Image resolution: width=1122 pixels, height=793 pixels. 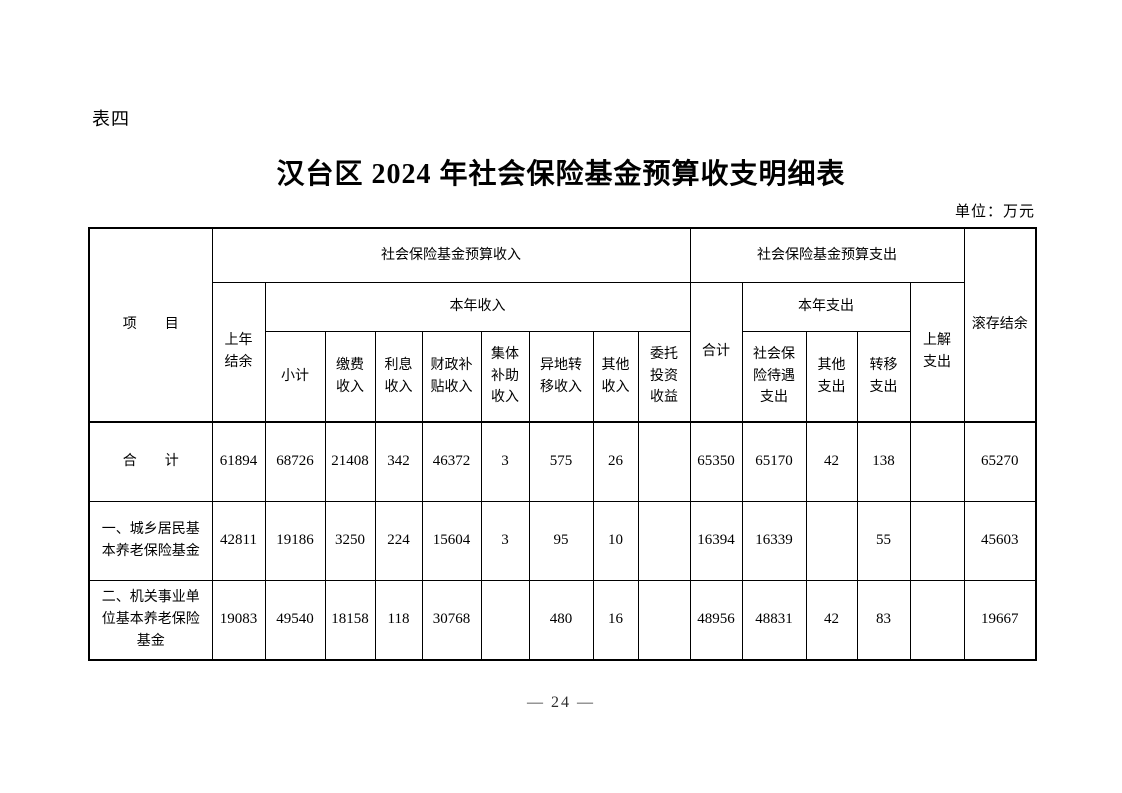 I want to click on header-interest-income: 利息 收入, so click(x=398, y=377).